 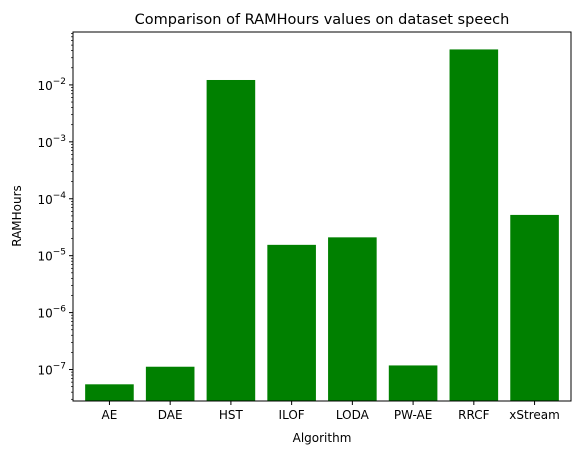 I want to click on x-tick-label: PW-AE, so click(x=413, y=415).